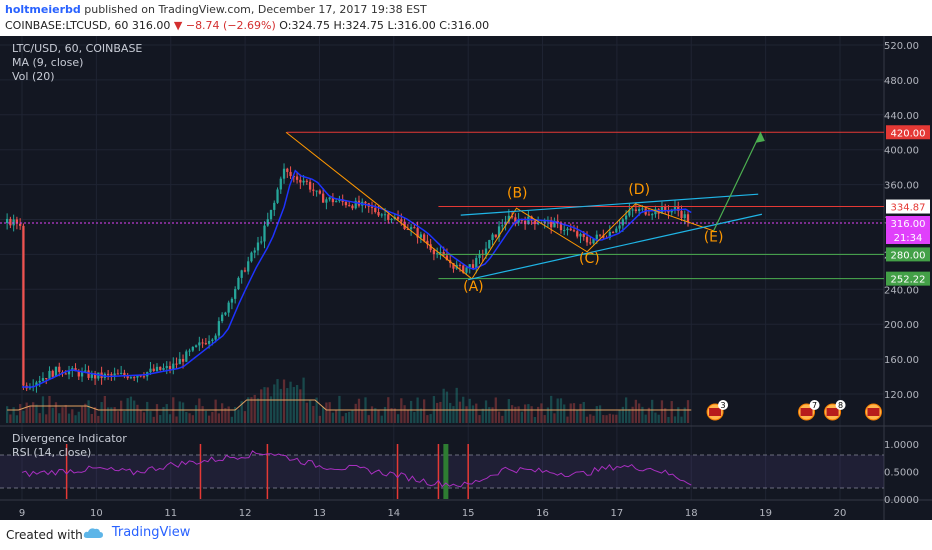 Image resolution: width=932 pixels, height=550 pixels. What do you see at coordinates (93, 532) in the screenshot?
I see `cloud-icon` at bounding box center [93, 532].